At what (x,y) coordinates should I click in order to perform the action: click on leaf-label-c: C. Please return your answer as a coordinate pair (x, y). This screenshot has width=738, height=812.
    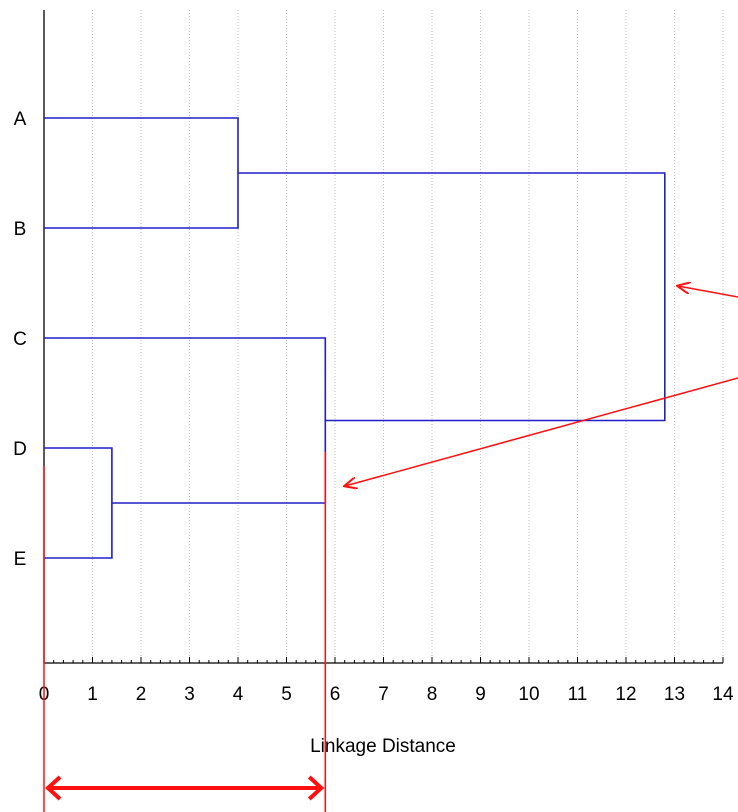
    Looking at the image, I should click on (20, 339).